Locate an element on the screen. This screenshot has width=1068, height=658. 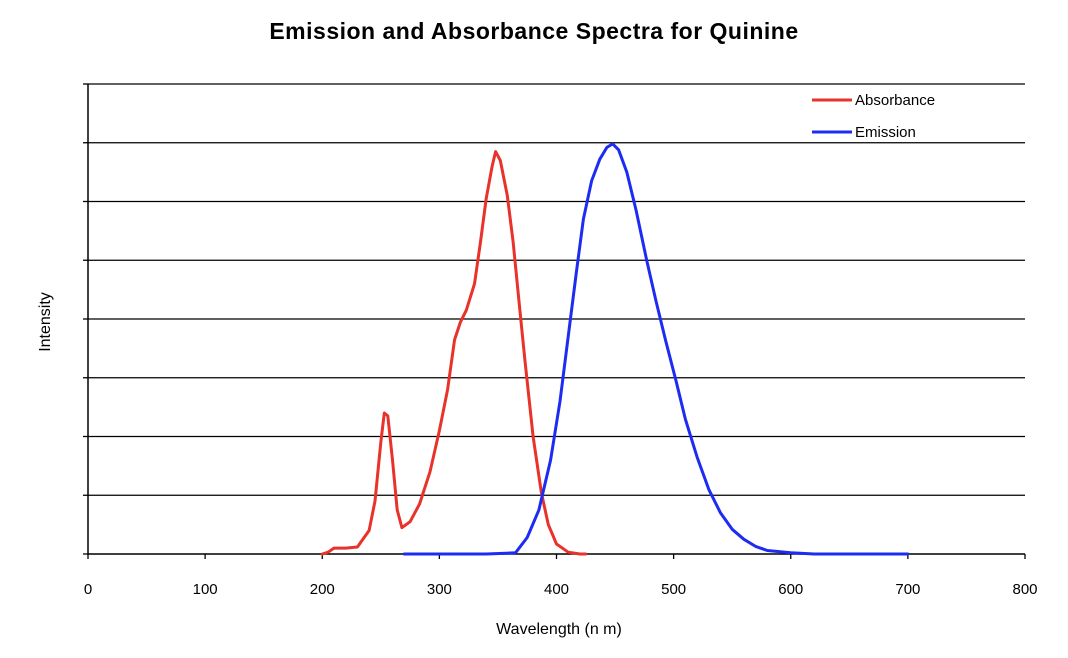
legend-label-absorbance: Absorbance is located at coordinates (895, 100).